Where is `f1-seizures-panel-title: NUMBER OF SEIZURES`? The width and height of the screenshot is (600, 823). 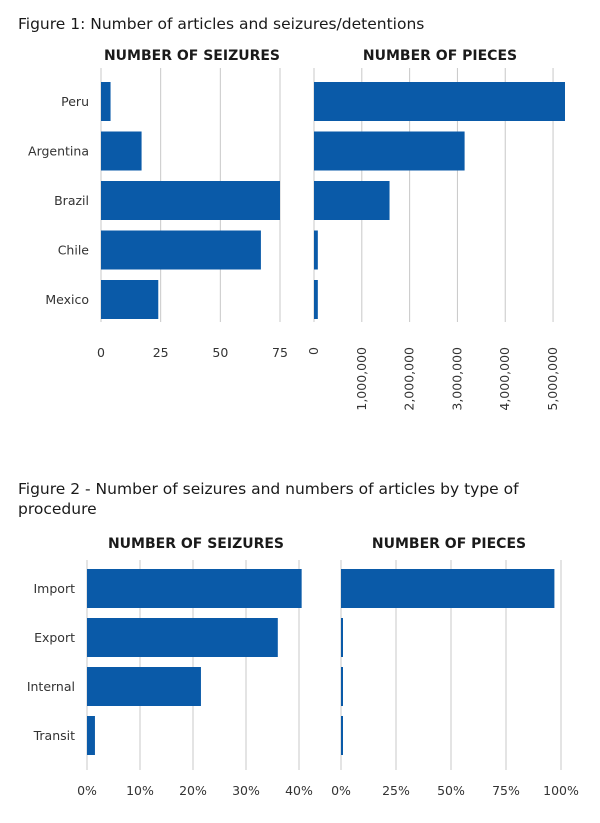 f1-seizures-panel-title: NUMBER OF SEIZURES is located at coordinates (192, 56).